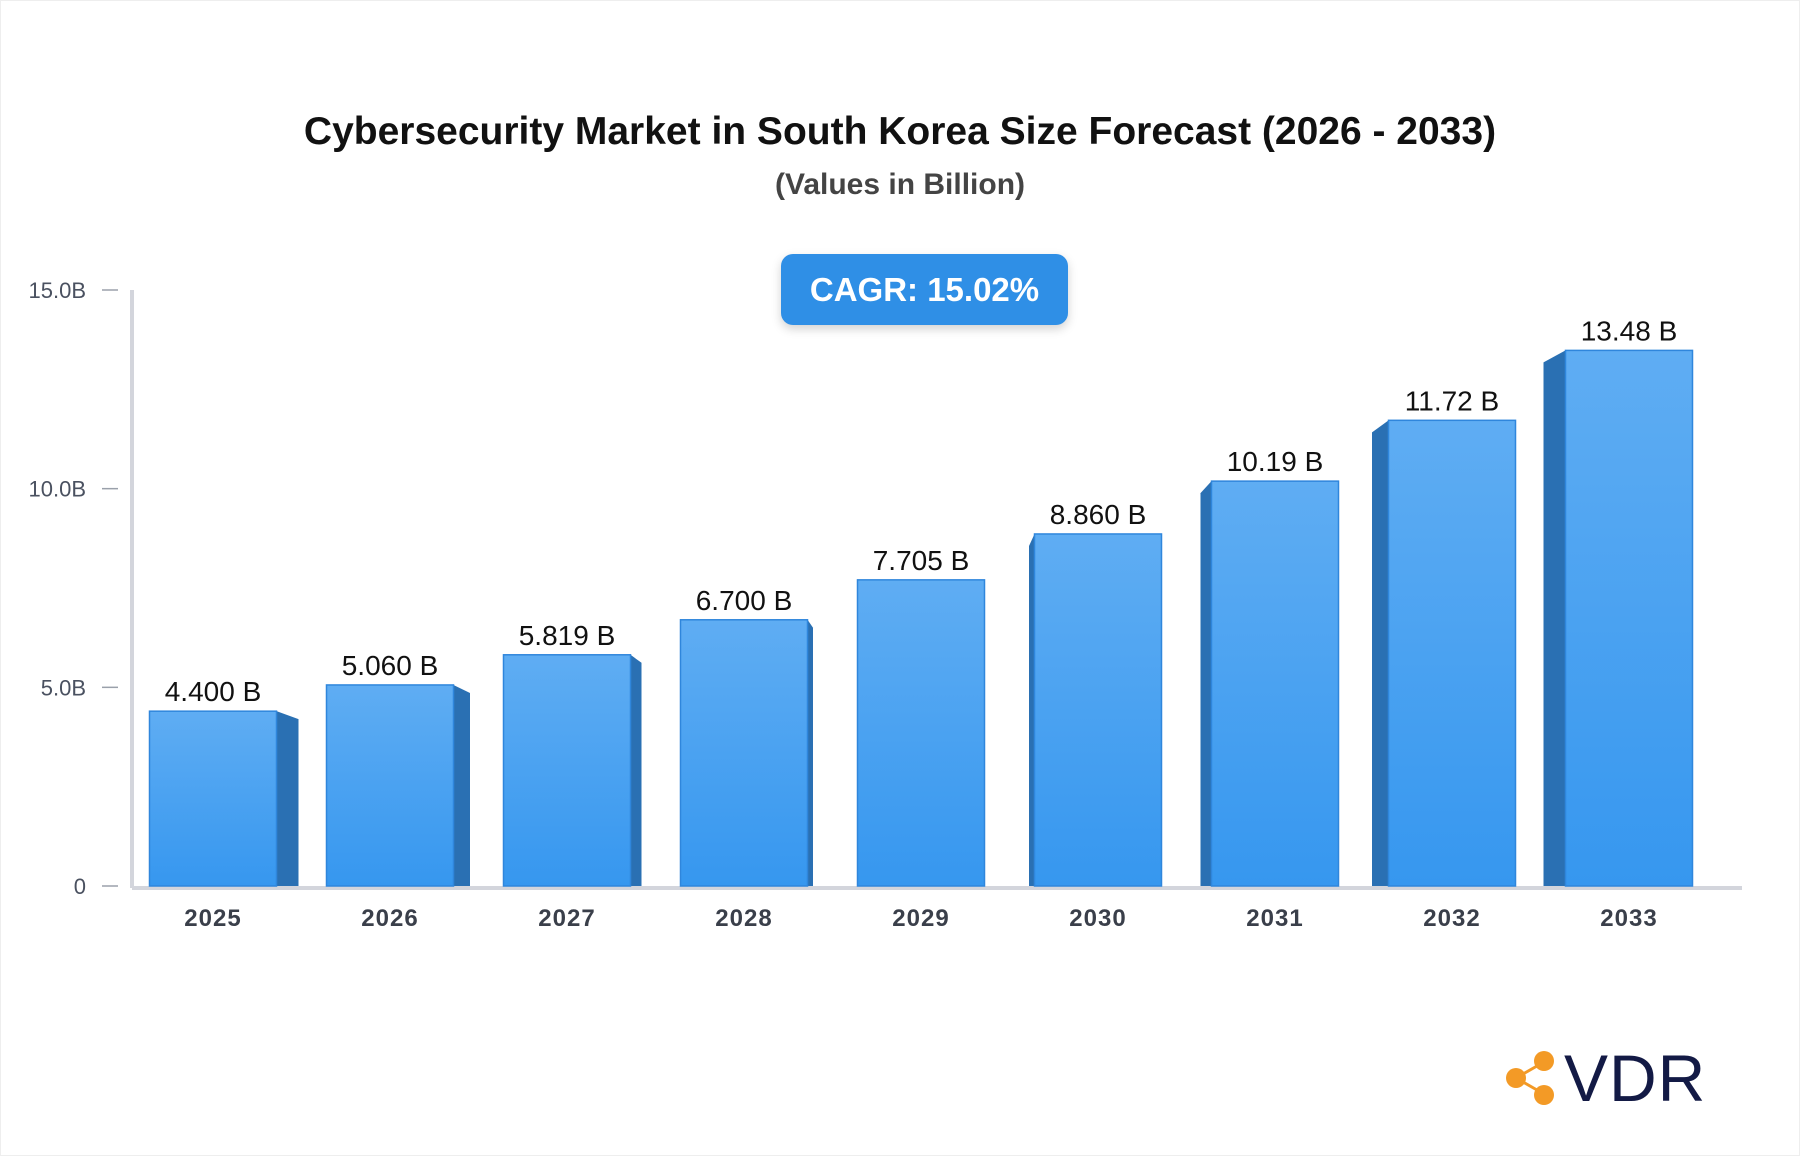  I want to click on data-label: 5.060 B, so click(390, 665).